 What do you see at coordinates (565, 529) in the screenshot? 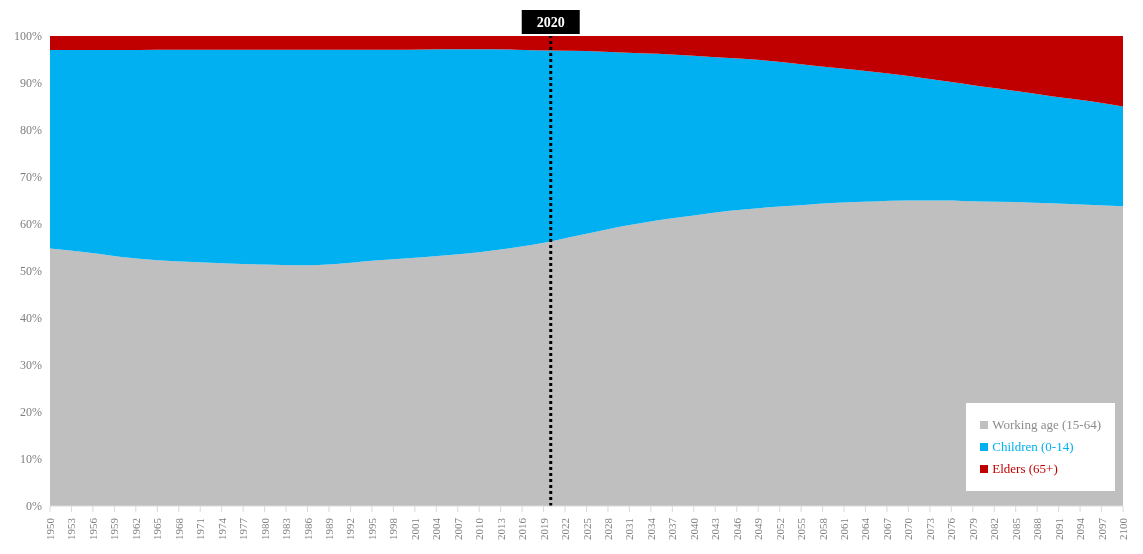
I see `x-tick-label: 2022` at bounding box center [565, 529].